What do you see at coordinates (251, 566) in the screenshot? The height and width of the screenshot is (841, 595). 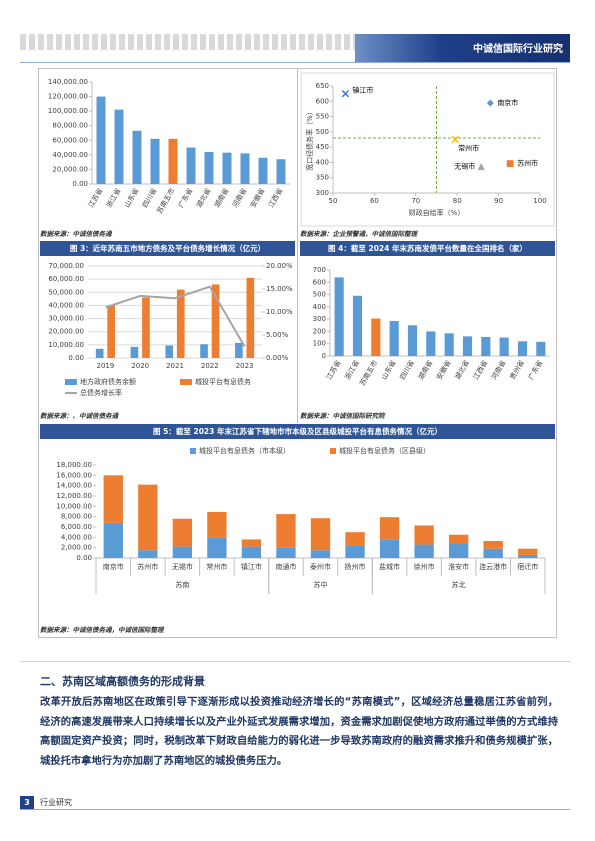 I see `x-tick-label: 镇江市` at bounding box center [251, 566].